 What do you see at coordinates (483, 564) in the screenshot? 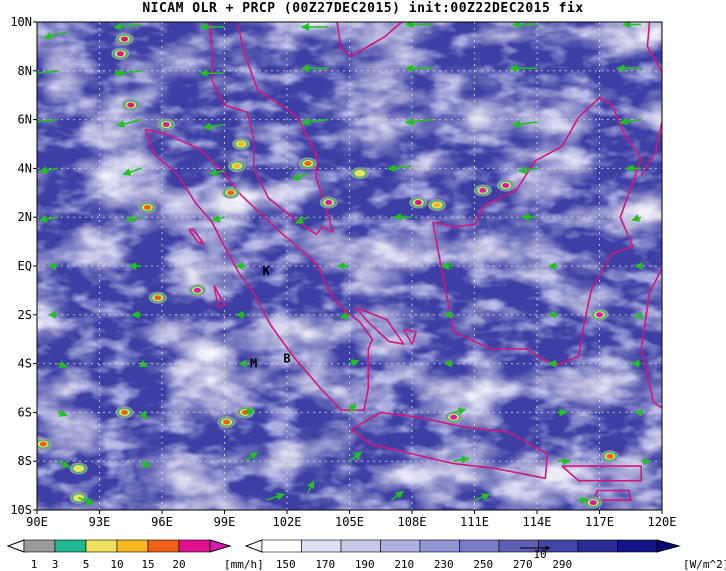
I see `olr-colorbar-label: 250` at bounding box center [483, 564].